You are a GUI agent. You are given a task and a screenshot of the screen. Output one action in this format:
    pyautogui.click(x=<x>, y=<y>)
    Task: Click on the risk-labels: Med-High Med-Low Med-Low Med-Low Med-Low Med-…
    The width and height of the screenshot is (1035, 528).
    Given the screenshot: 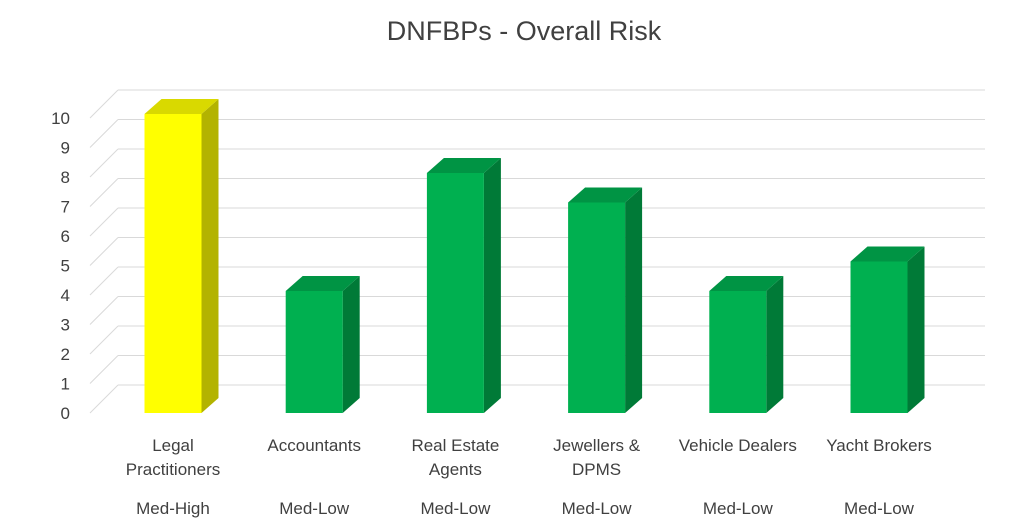 What is the action you would take?
    pyautogui.click(x=525, y=508)
    